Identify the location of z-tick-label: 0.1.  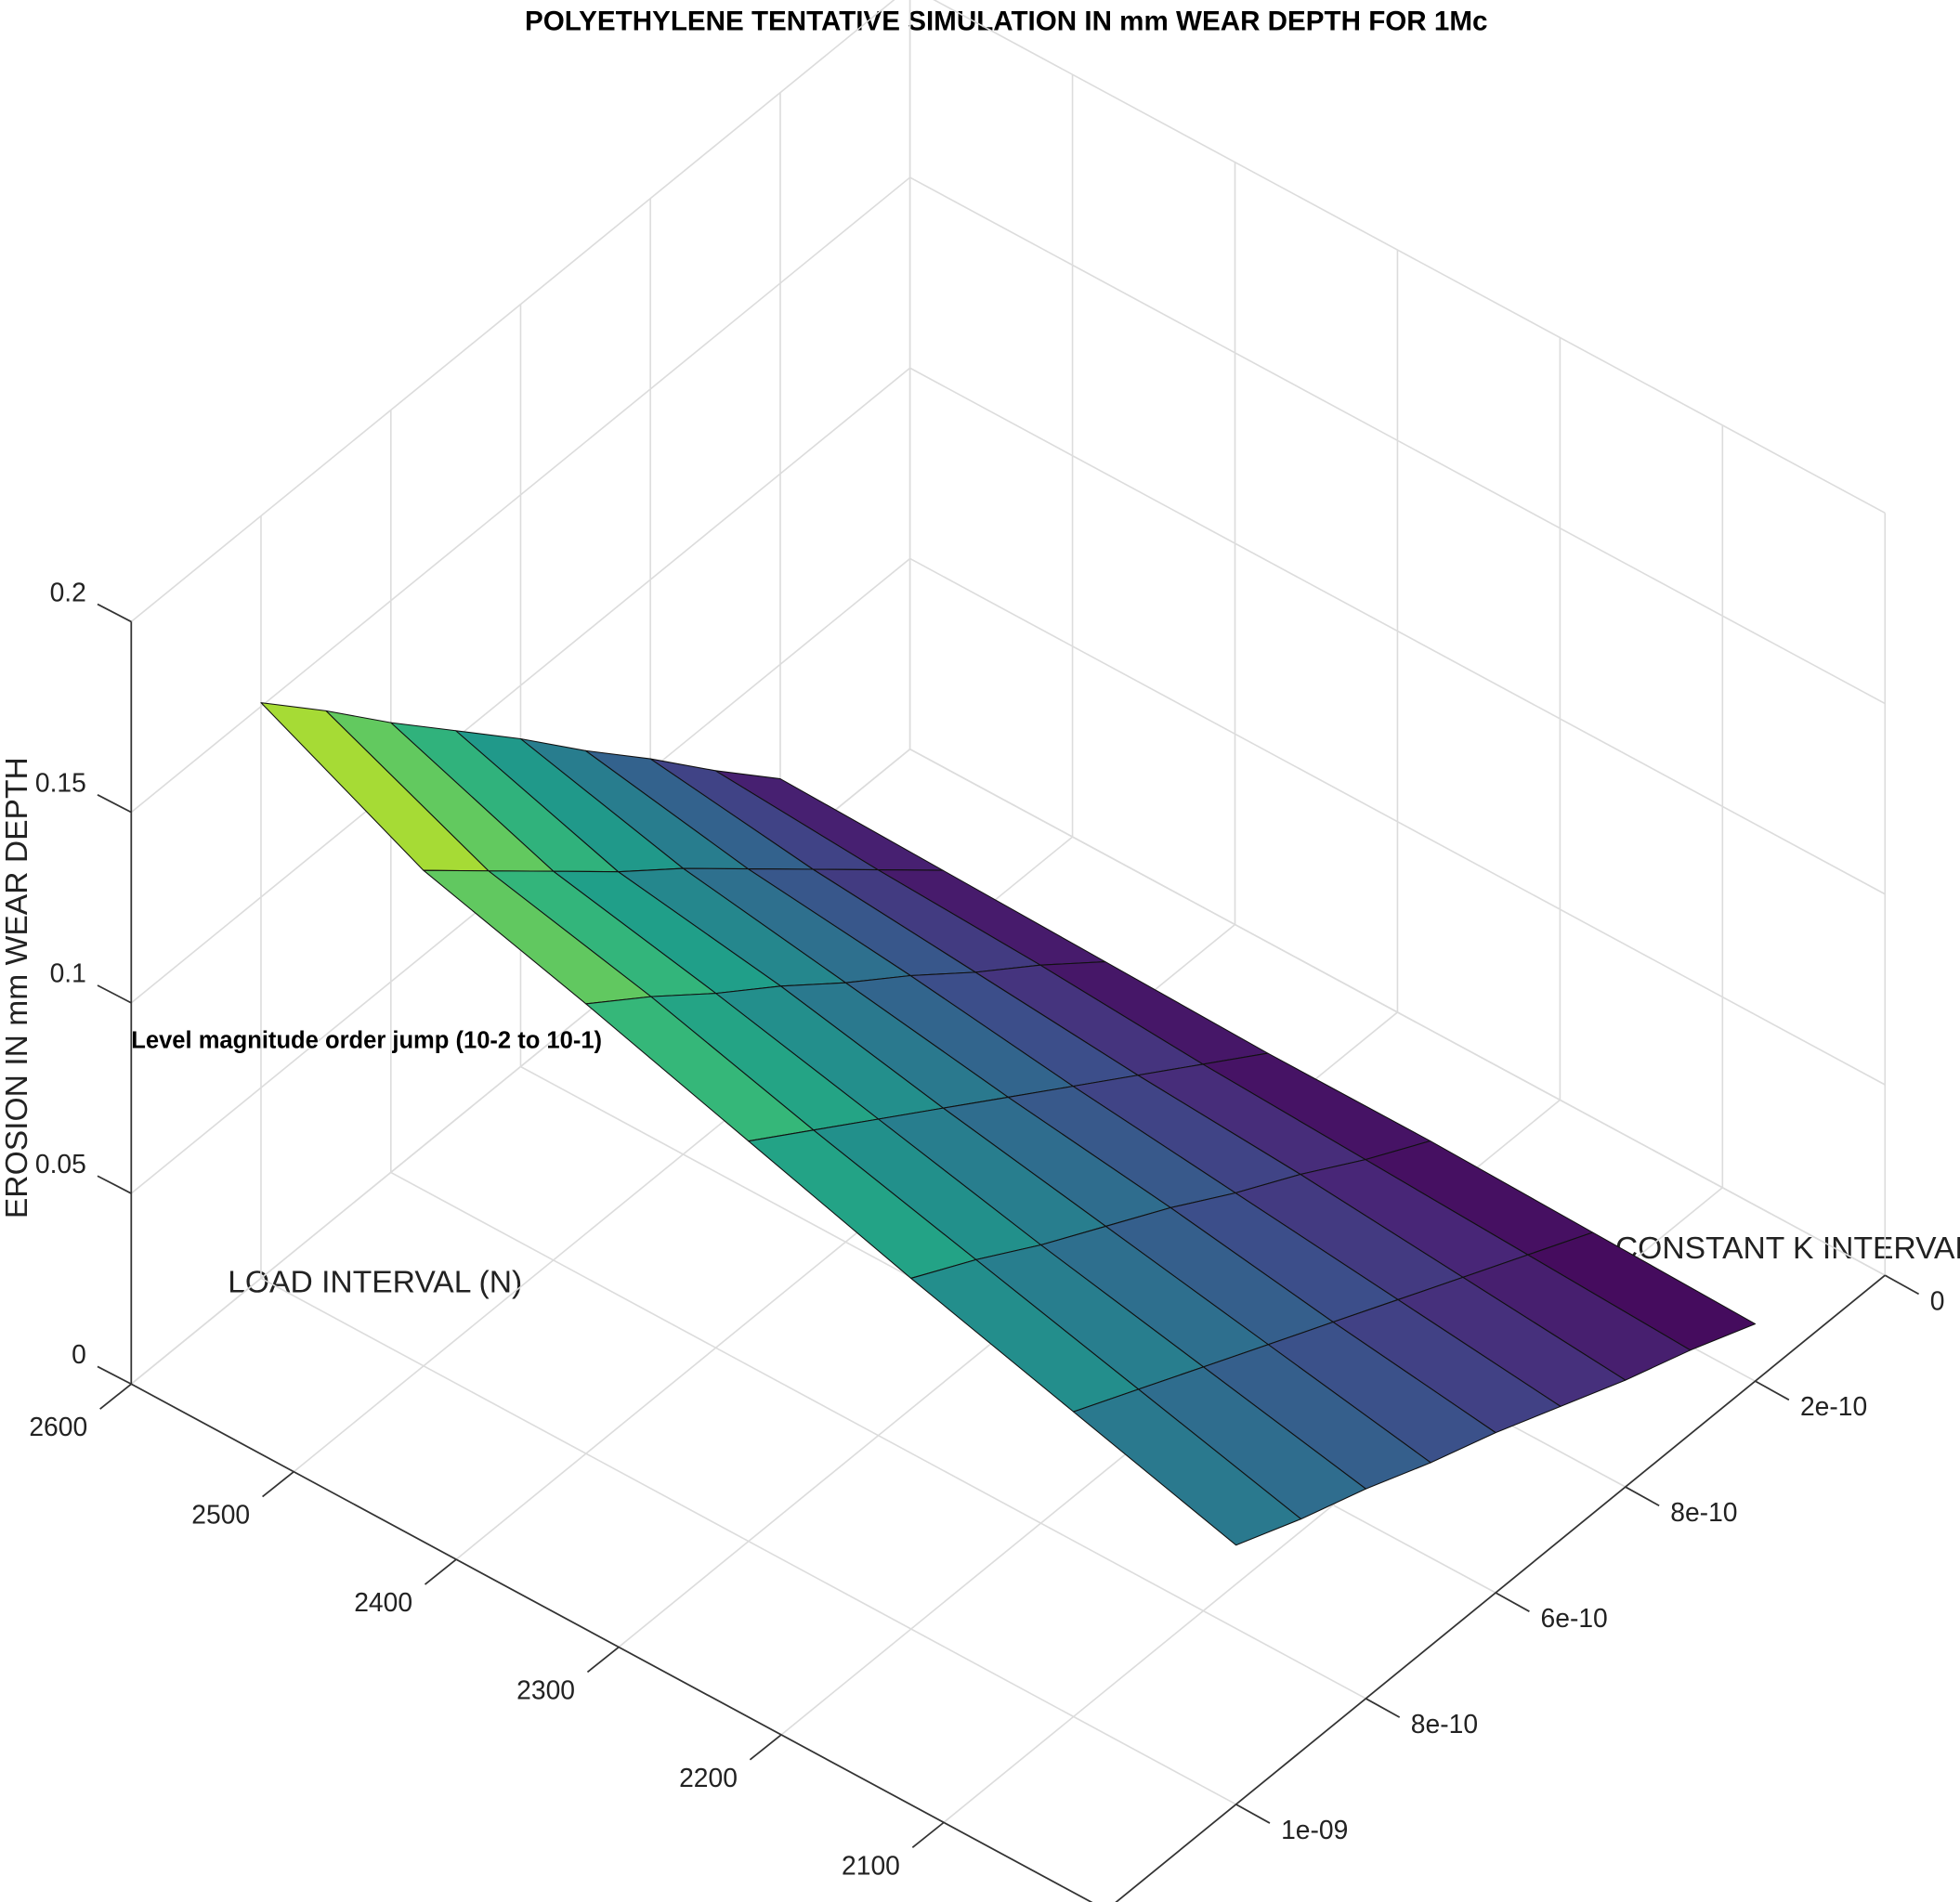
(68, 973).